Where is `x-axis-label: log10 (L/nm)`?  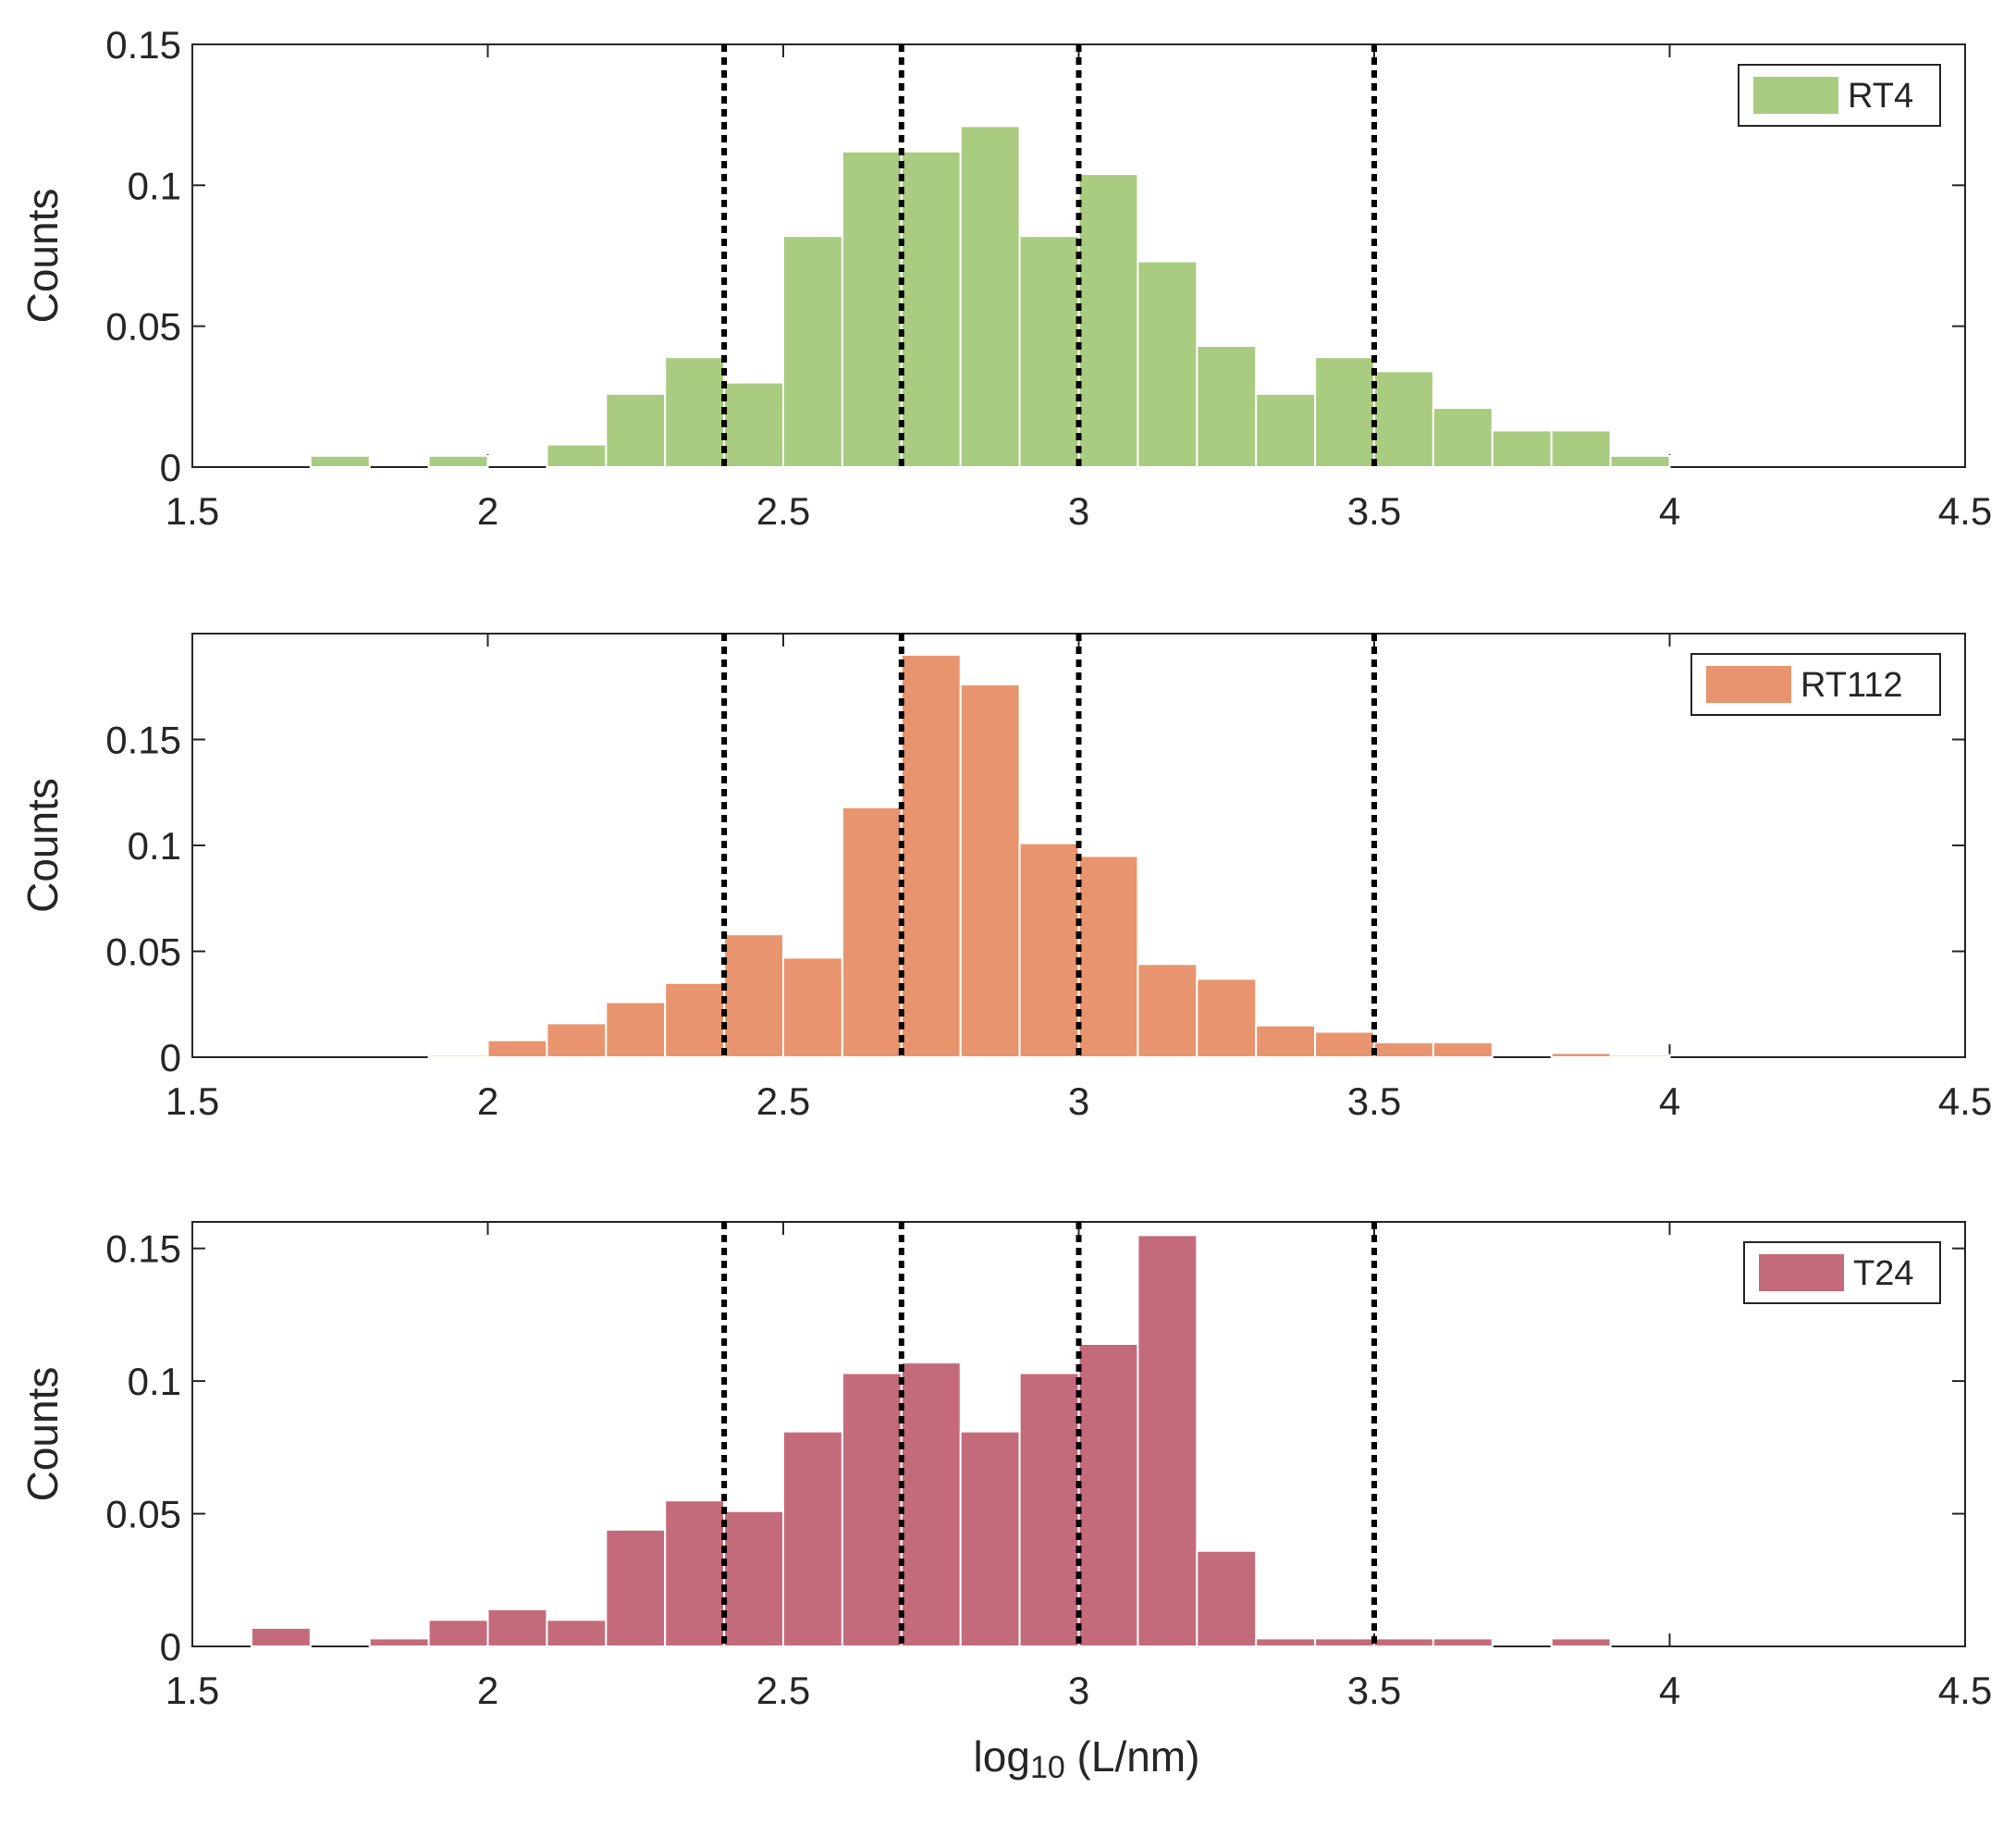 x-axis-label: log10 (L/nm) is located at coordinates (1087, 1759).